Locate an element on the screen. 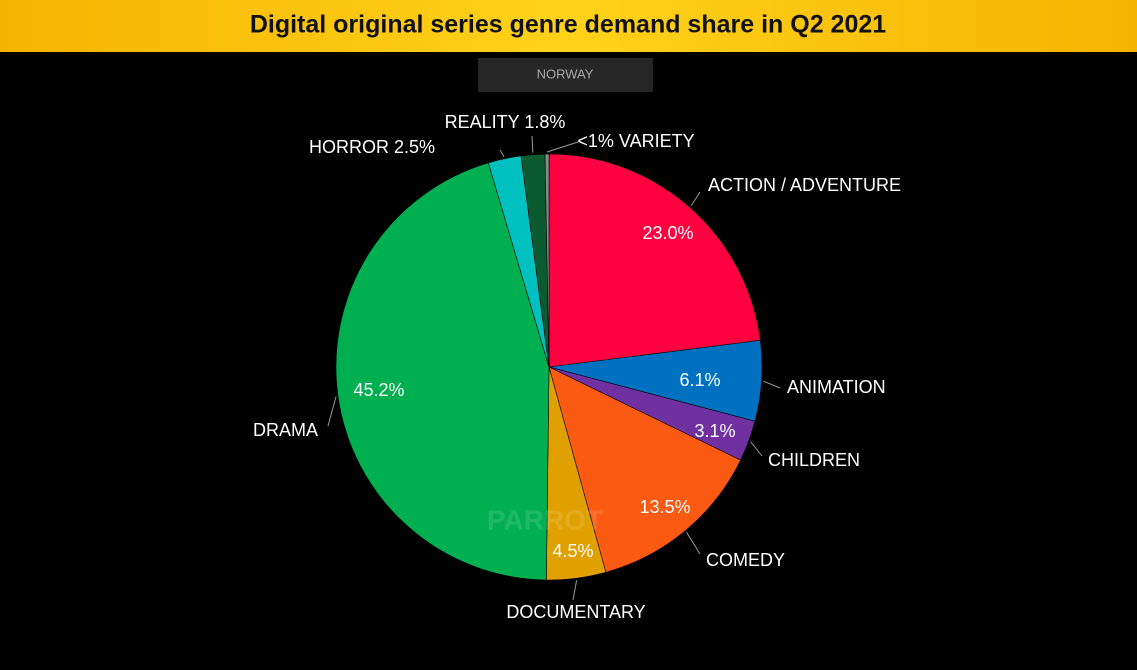 The width and height of the screenshot is (1137, 670). category-label: HORROR 2.5% is located at coordinates (372, 147).